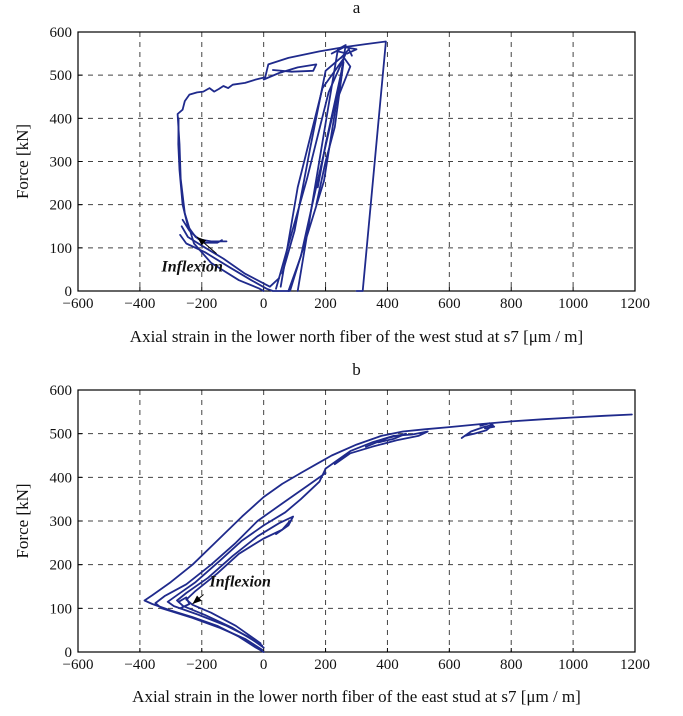 This screenshot has height=716, width=683. I want to click on panel-title: a, so click(357, 8).